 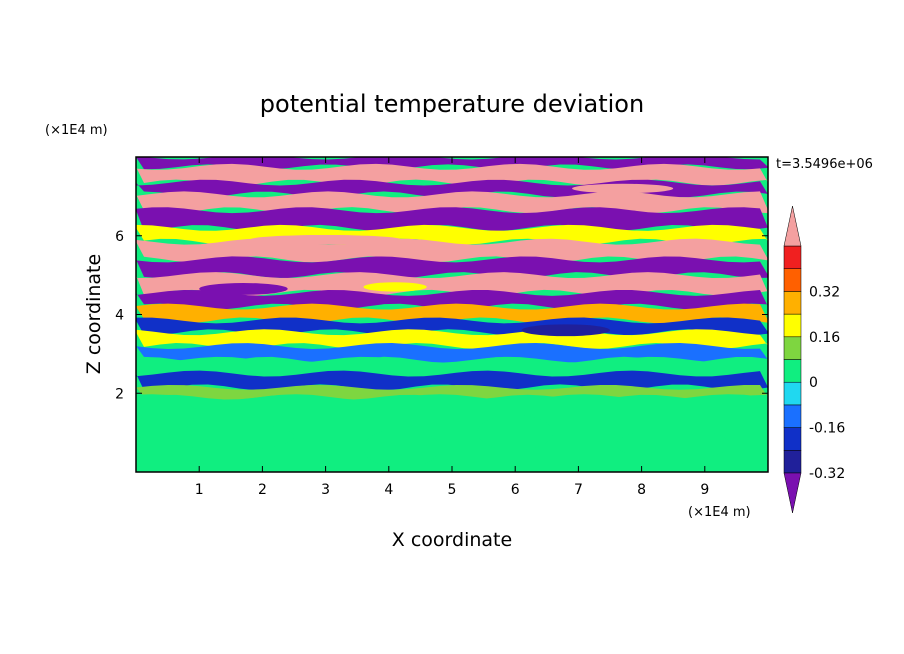 What do you see at coordinates (641, 490) in the screenshot?
I see `x-tick-label: 8` at bounding box center [641, 490].